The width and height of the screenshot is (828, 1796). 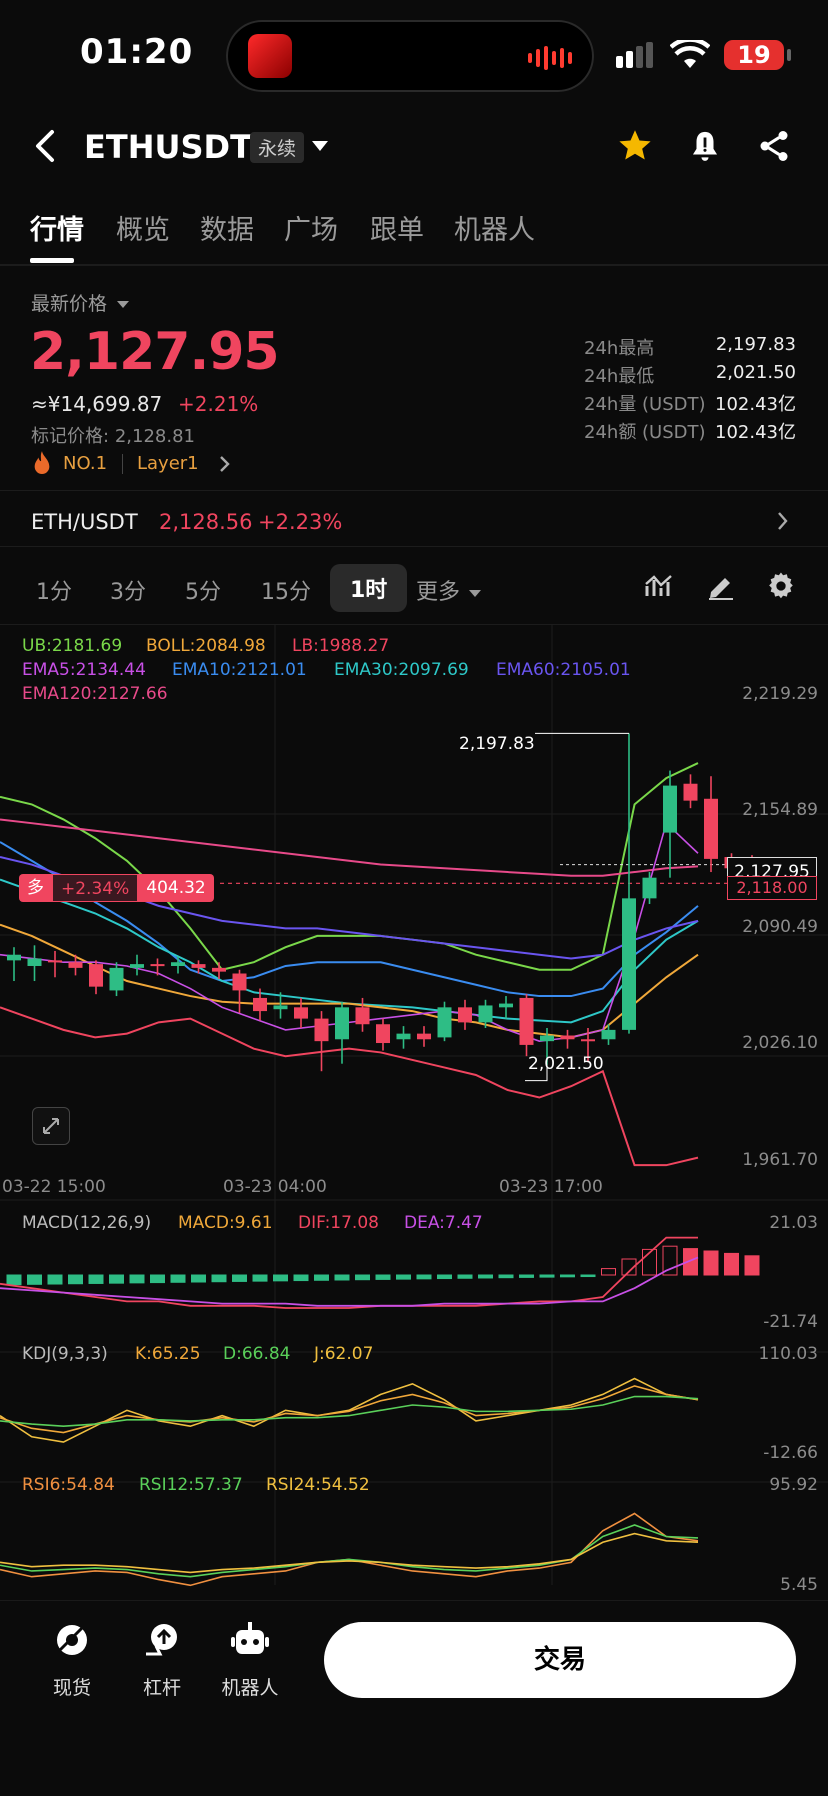 I want to click on ema10-line, so click(x=349, y=919).